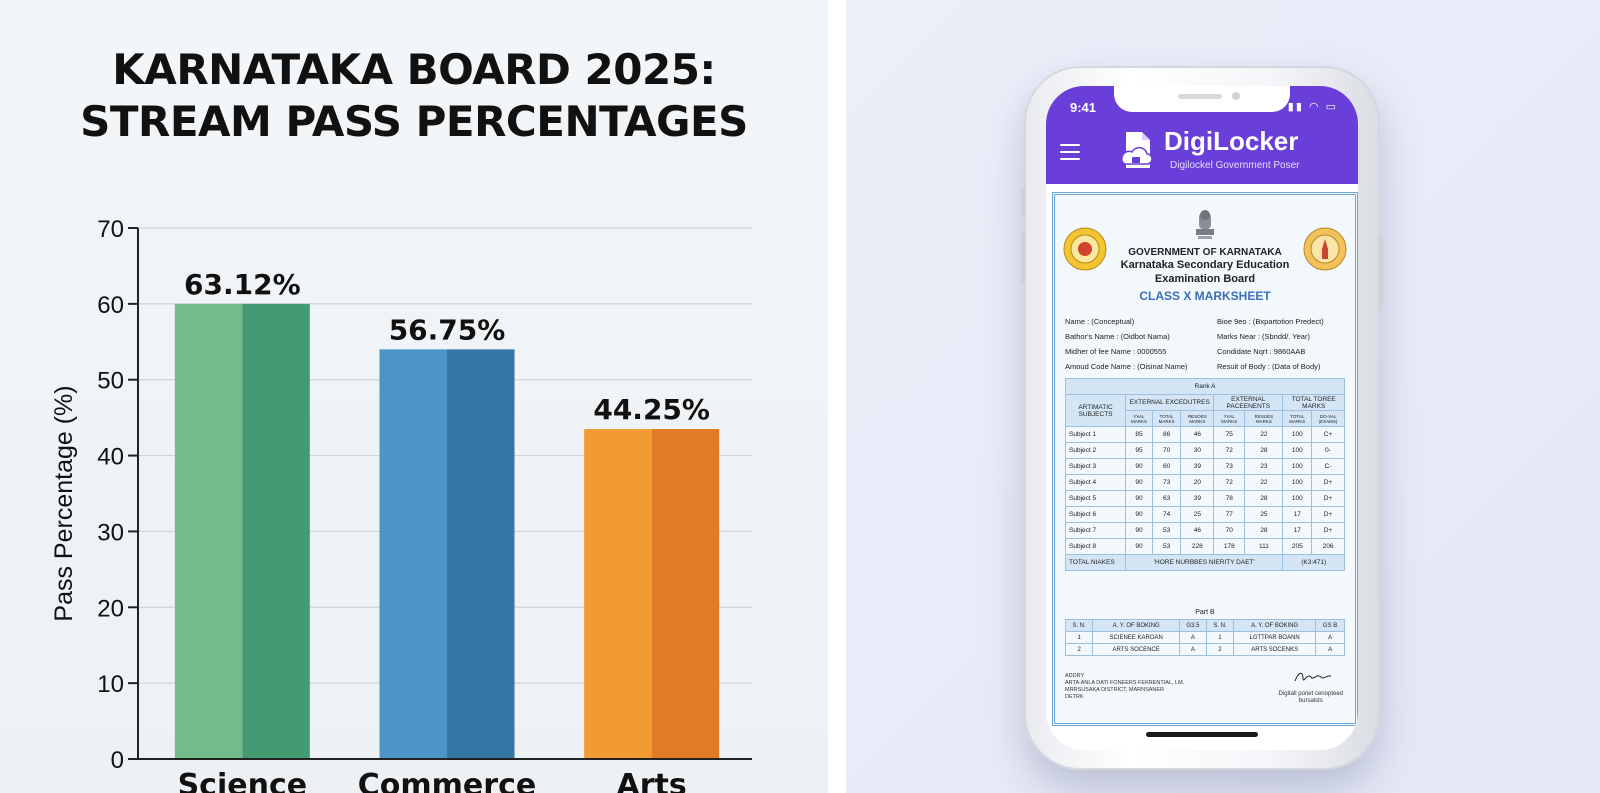  Describe the element at coordinates (1205, 224) in the screenshot. I see `ashoka-emblem-icon` at that location.